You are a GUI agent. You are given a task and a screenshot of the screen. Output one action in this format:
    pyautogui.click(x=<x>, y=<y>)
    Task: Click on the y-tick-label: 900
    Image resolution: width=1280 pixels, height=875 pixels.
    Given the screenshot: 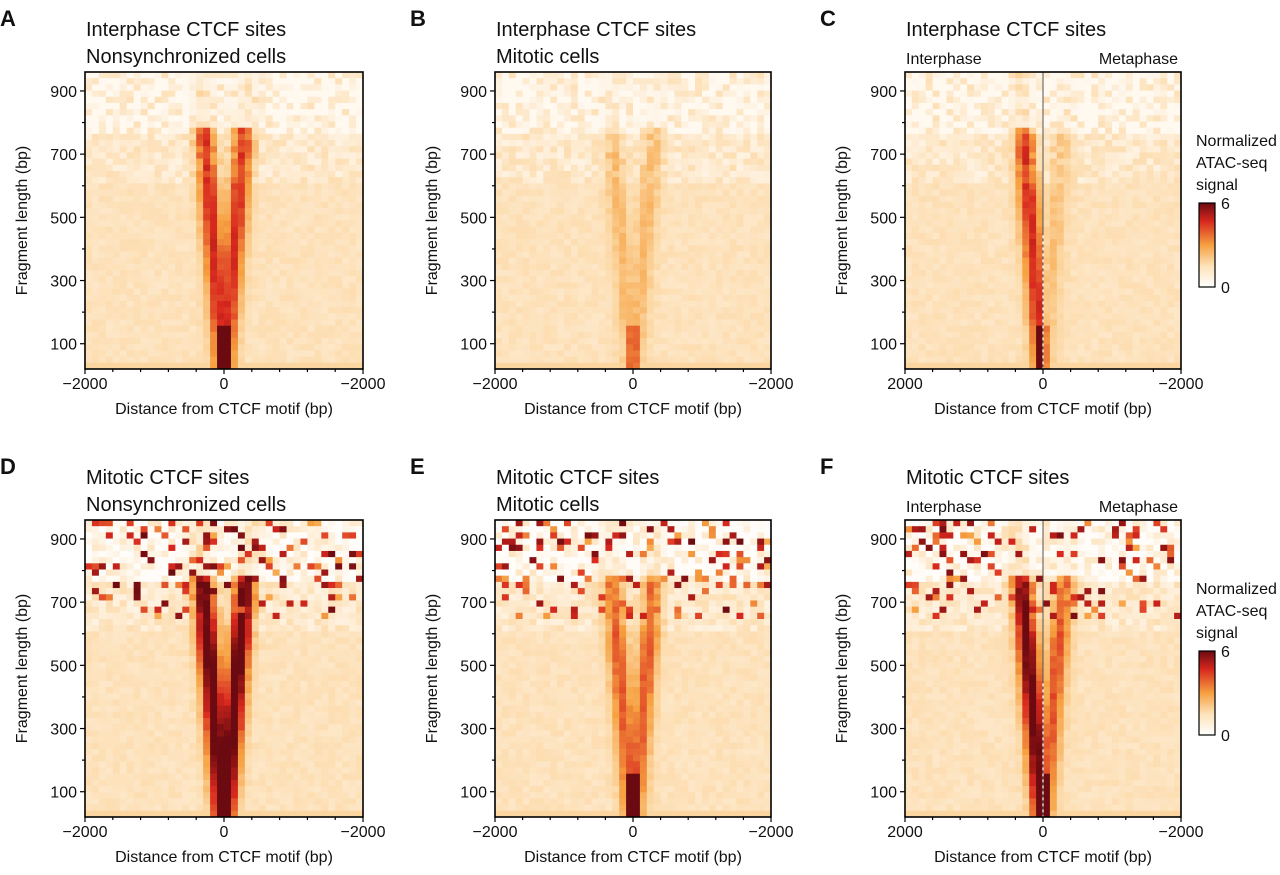 What is the action you would take?
    pyautogui.click(x=473, y=92)
    